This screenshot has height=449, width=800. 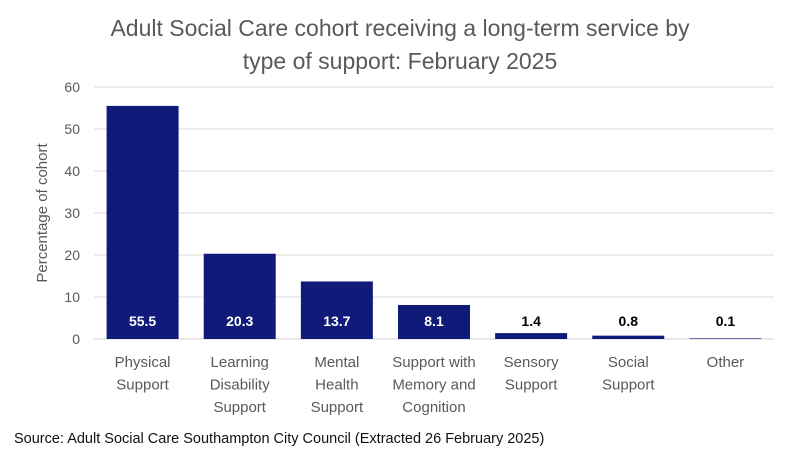 I want to click on data-label: 1.4, so click(x=531, y=321).